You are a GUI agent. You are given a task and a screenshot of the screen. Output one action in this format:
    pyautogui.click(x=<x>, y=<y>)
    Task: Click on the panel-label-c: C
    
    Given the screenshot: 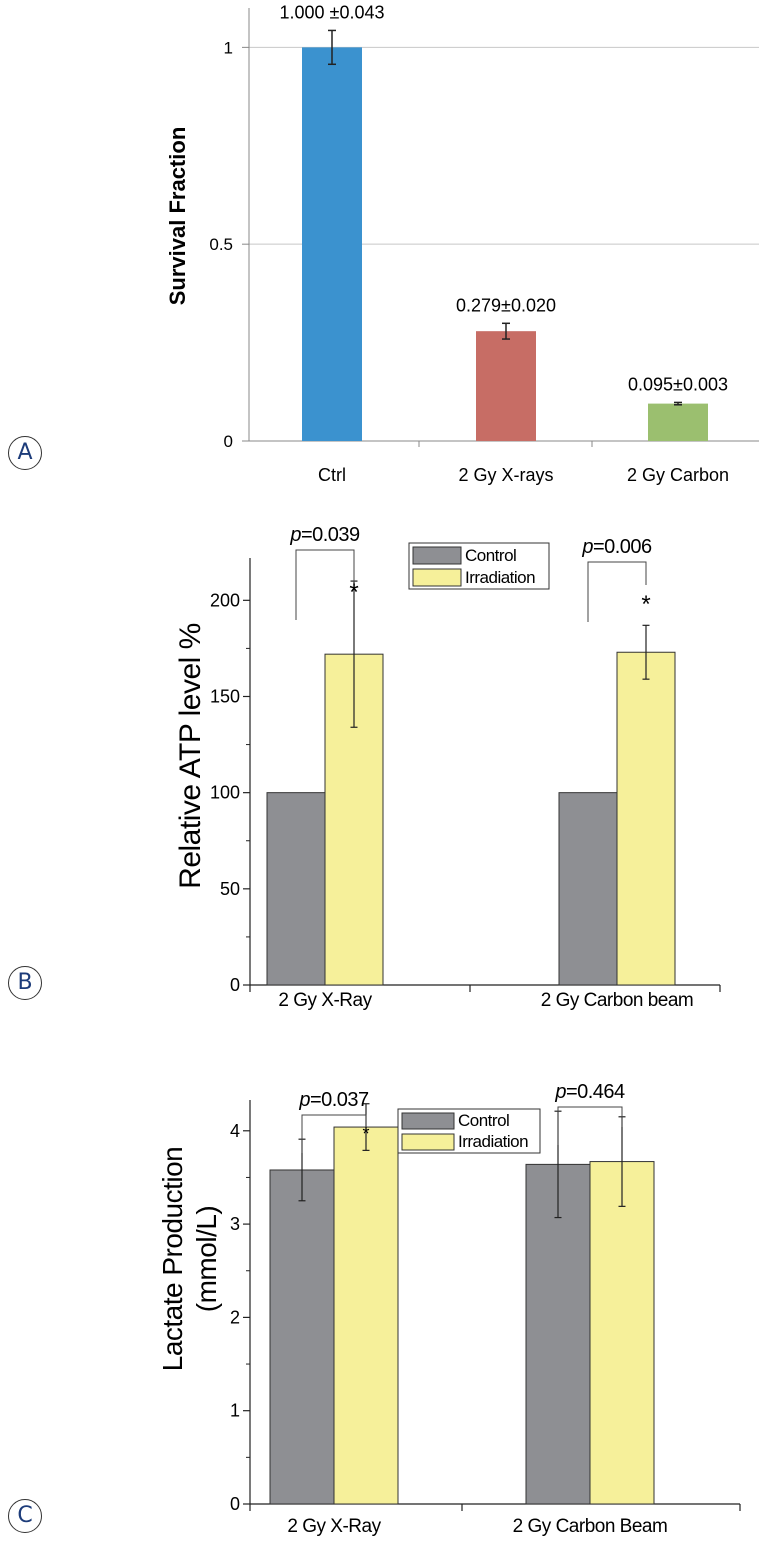 What is the action you would take?
    pyautogui.click(x=25, y=1516)
    